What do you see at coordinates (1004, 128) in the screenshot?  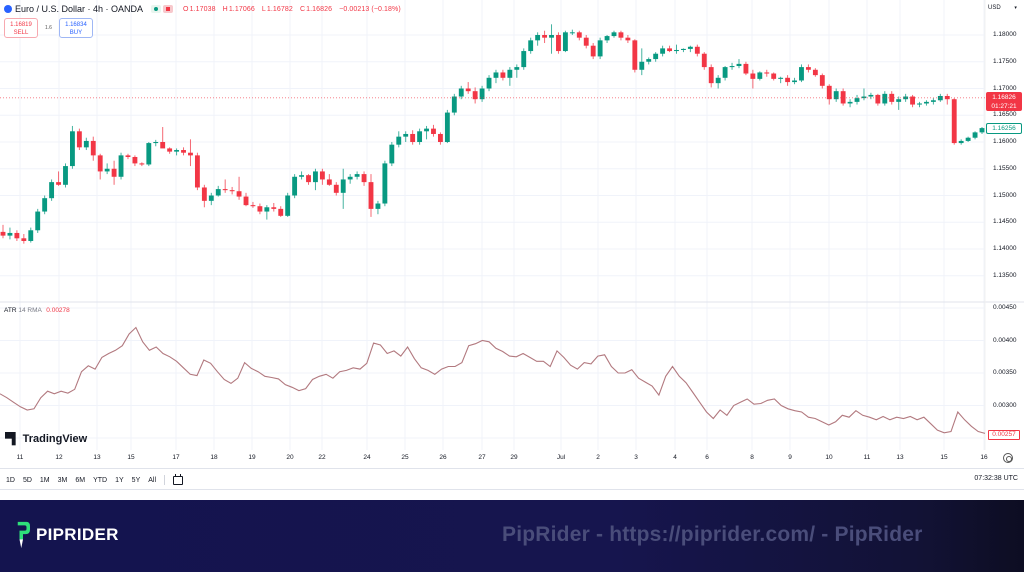 I see `last-price-tag: 1.16256` at bounding box center [1004, 128].